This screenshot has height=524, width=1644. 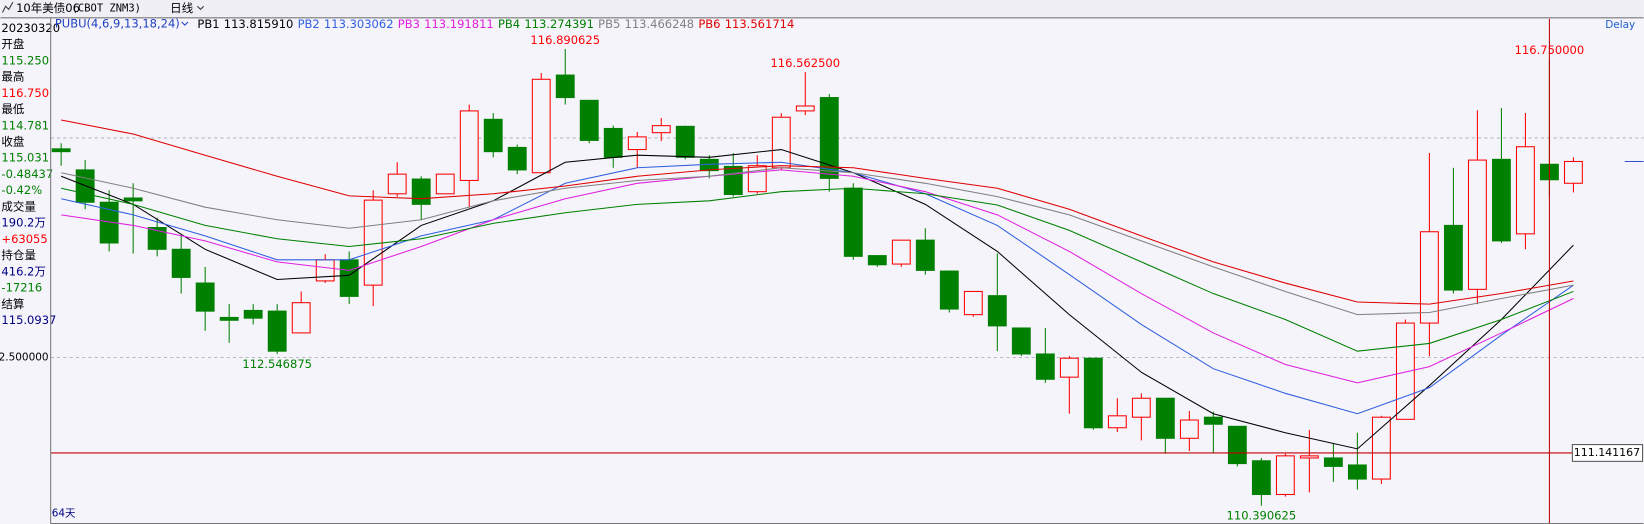 What do you see at coordinates (12, 44) in the screenshot?
I see `info-text: 开盘` at bounding box center [12, 44].